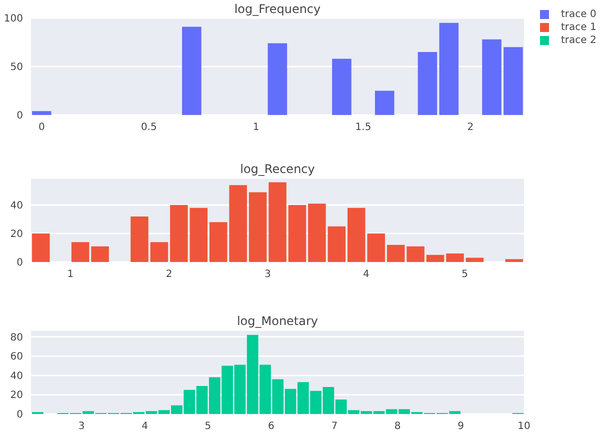 The height and width of the screenshot is (435, 612). What do you see at coordinates (397, 426) in the screenshot?
I see `x-tick-label: 8` at bounding box center [397, 426].